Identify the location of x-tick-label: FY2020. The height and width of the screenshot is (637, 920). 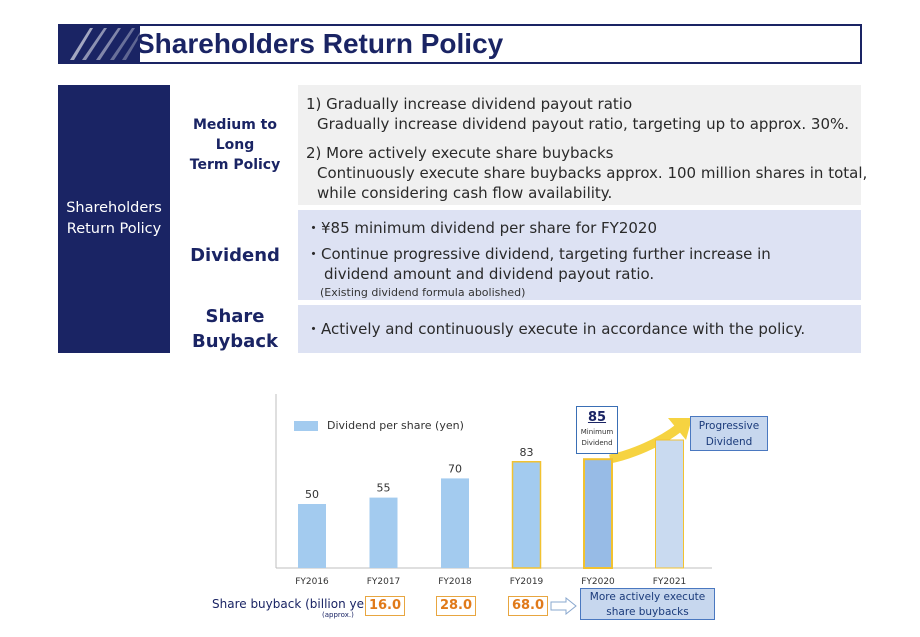
(598, 582).